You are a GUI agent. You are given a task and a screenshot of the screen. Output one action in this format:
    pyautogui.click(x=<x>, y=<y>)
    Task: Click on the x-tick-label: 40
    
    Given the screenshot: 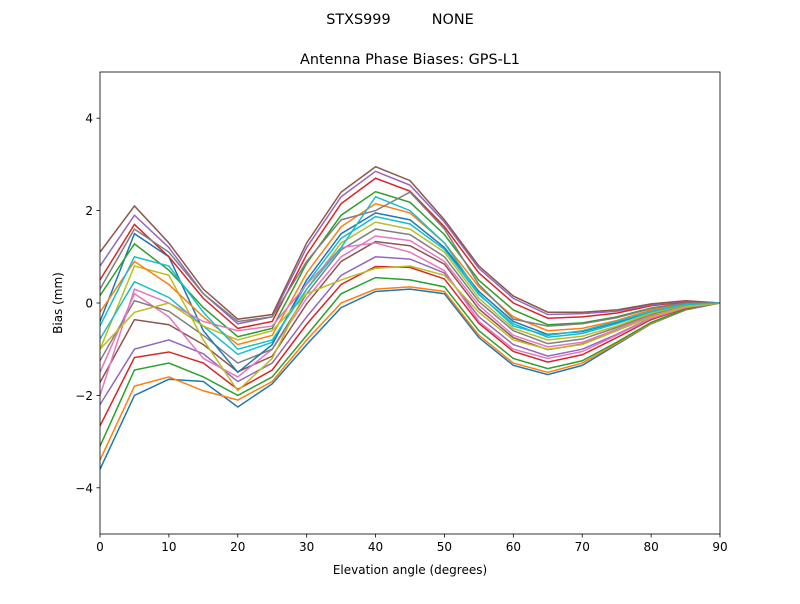 What is the action you would take?
    pyautogui.click(x=375, y=547)
    